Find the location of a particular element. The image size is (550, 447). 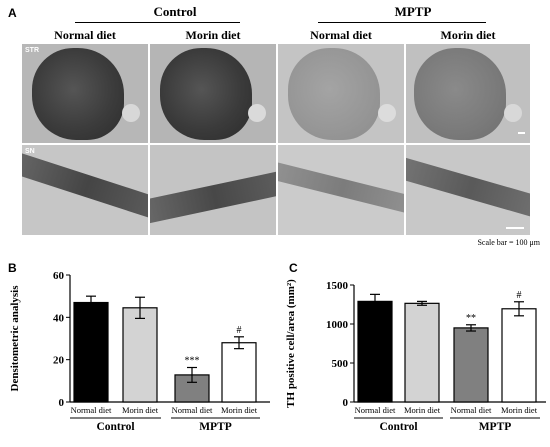

chart-c-xtick-label-0: Normal diet is located at coordinates (375, 410).